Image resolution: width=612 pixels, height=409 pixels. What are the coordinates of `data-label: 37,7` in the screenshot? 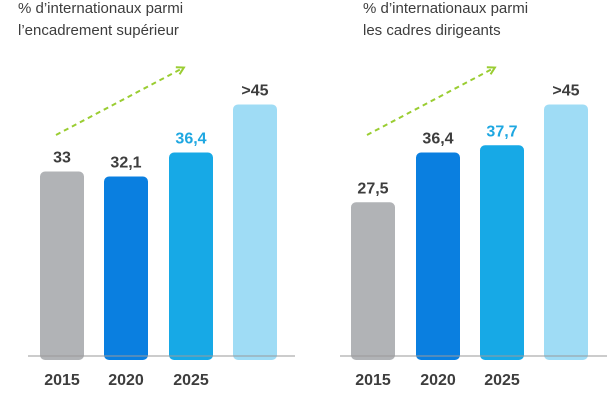 It's located at (501, 131).